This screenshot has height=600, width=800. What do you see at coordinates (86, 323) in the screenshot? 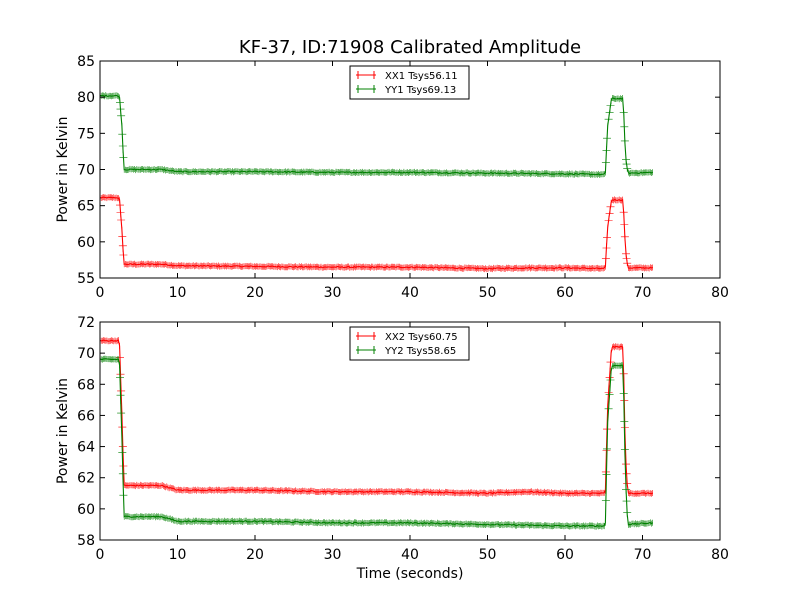
I see `y-tick-label: 72` at bounding box center [86, 323].